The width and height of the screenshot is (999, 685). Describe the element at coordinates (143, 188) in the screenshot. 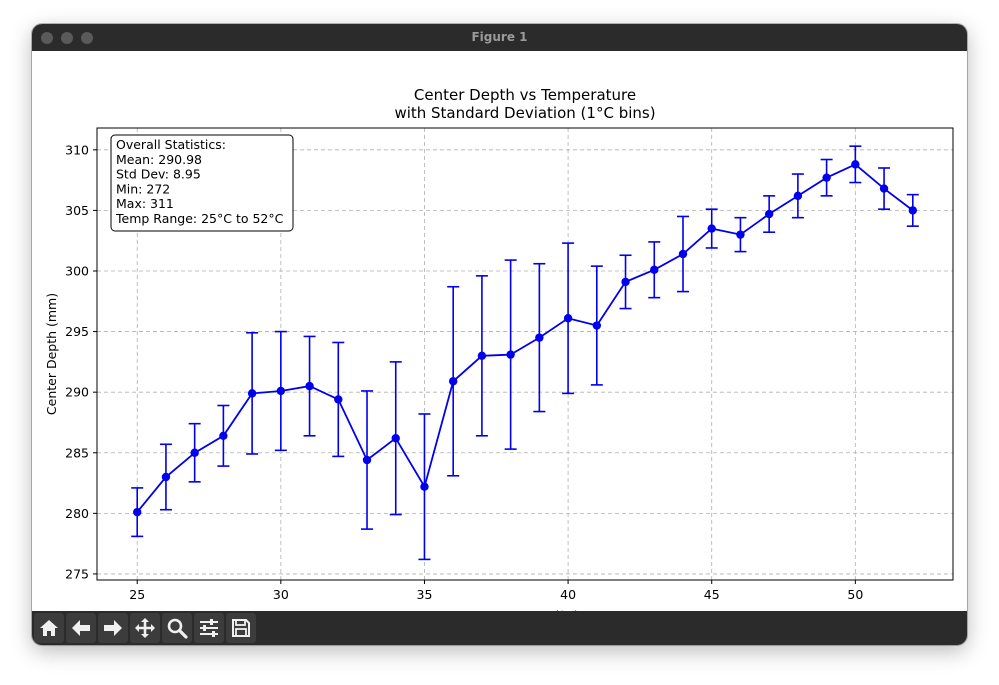

I see `stats-line: Min: 272` at that location.